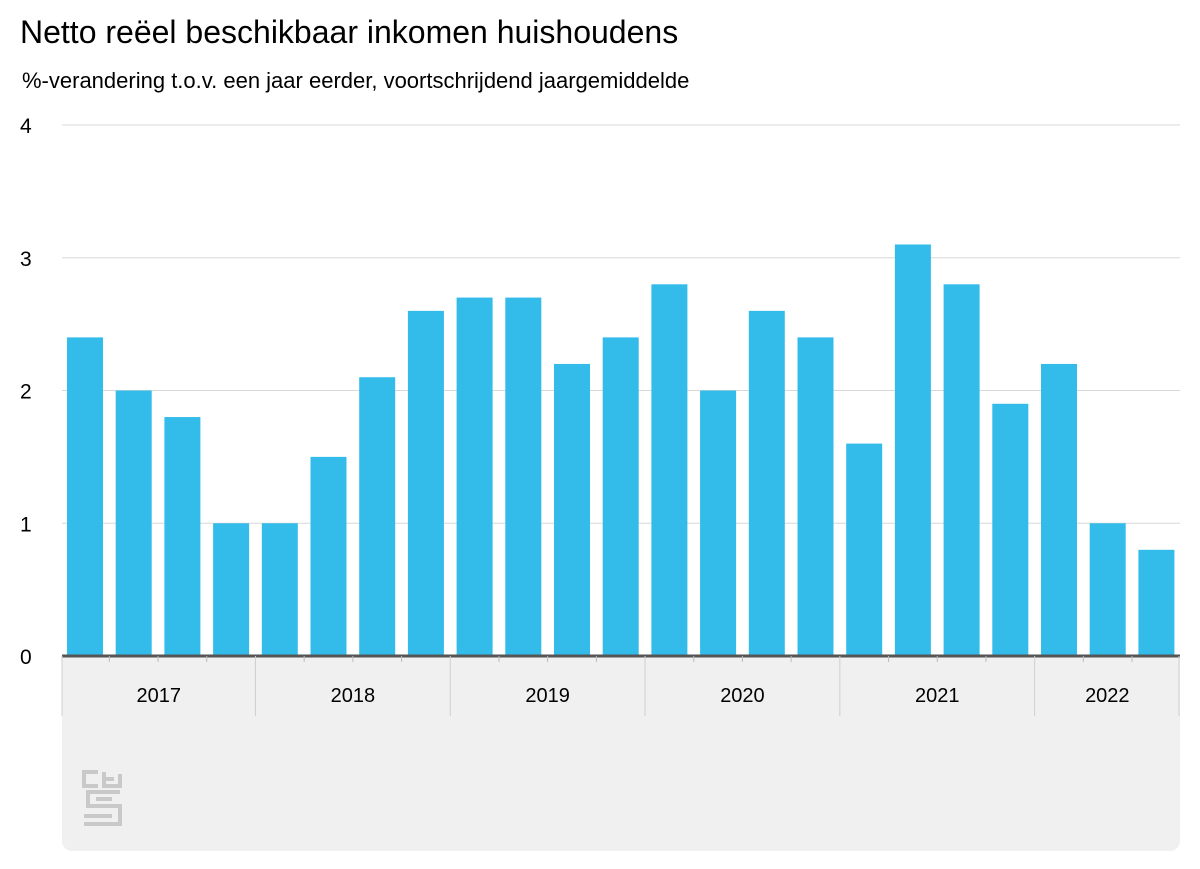  I want to click on y-tick-label: 1, so click(26, 524).